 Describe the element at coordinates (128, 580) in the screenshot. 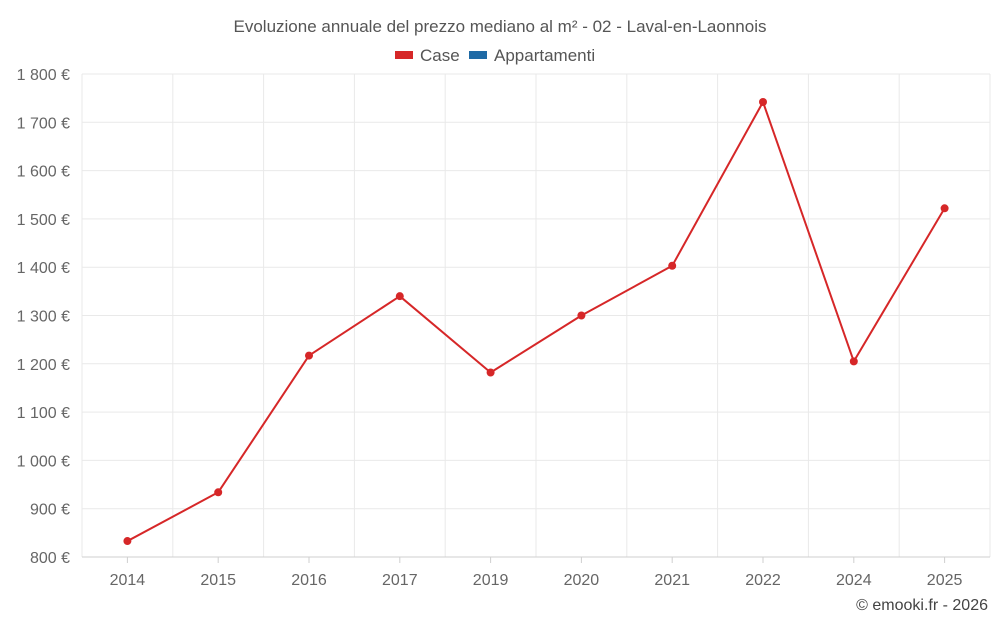

I see `x-tick-label: 2014` at that location.